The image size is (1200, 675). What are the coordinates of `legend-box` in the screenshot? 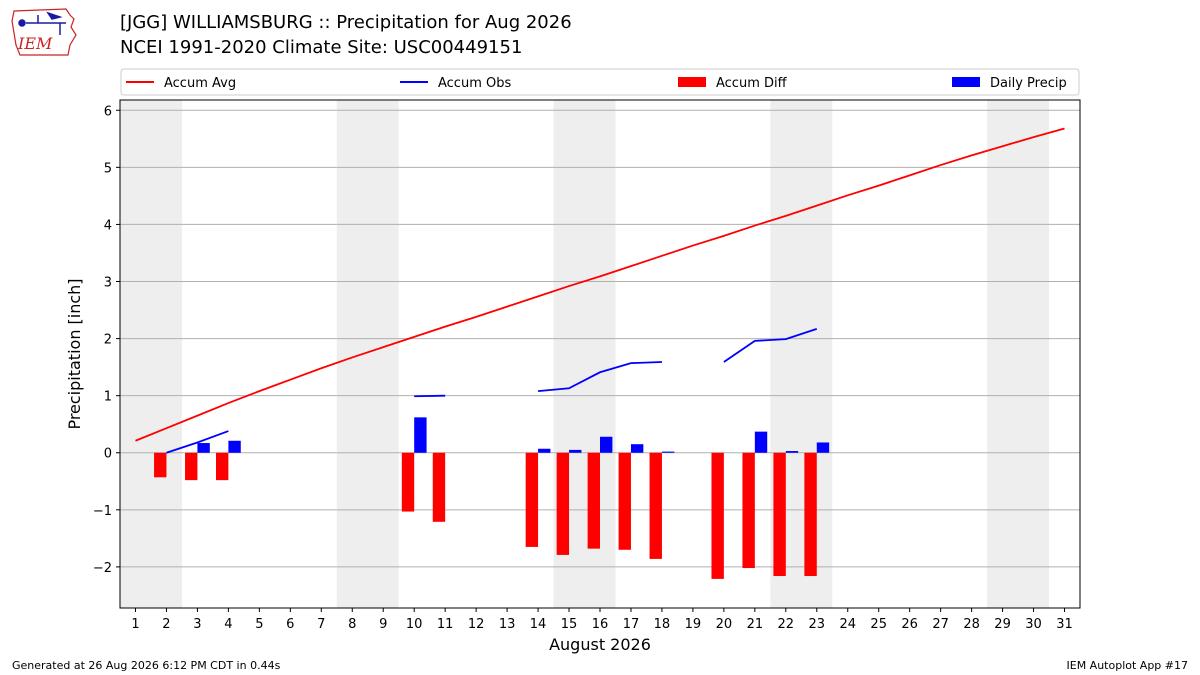 It's located at (600, 82).